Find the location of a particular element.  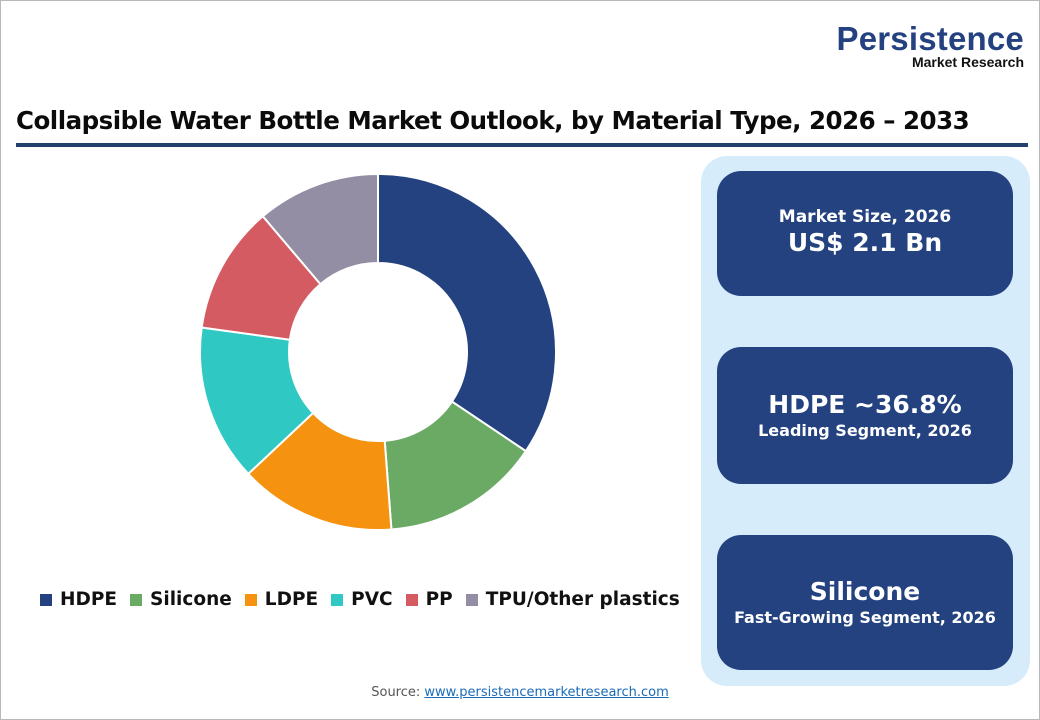

source-label: Source: is located at coordinates (396, 692).